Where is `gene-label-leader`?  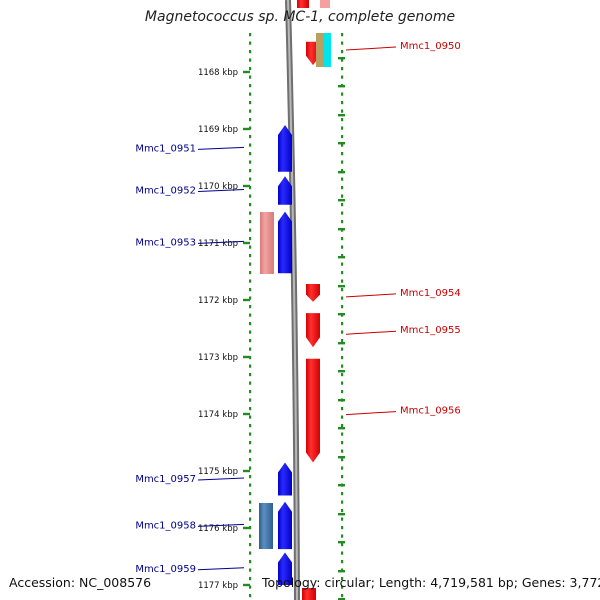
gene-label-leader is located at coordinates (371, 295).